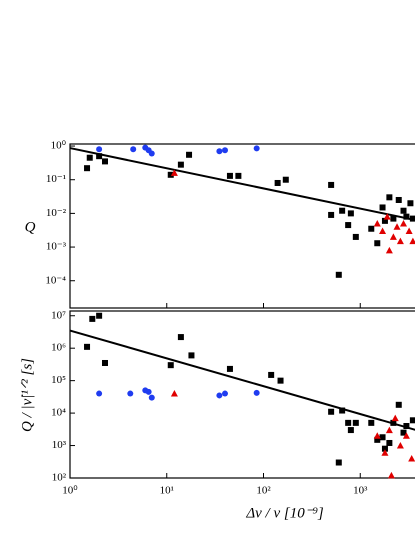 The height and width of the screenshot is (537, 415). I want to click on fit-line, so click(242, 184).